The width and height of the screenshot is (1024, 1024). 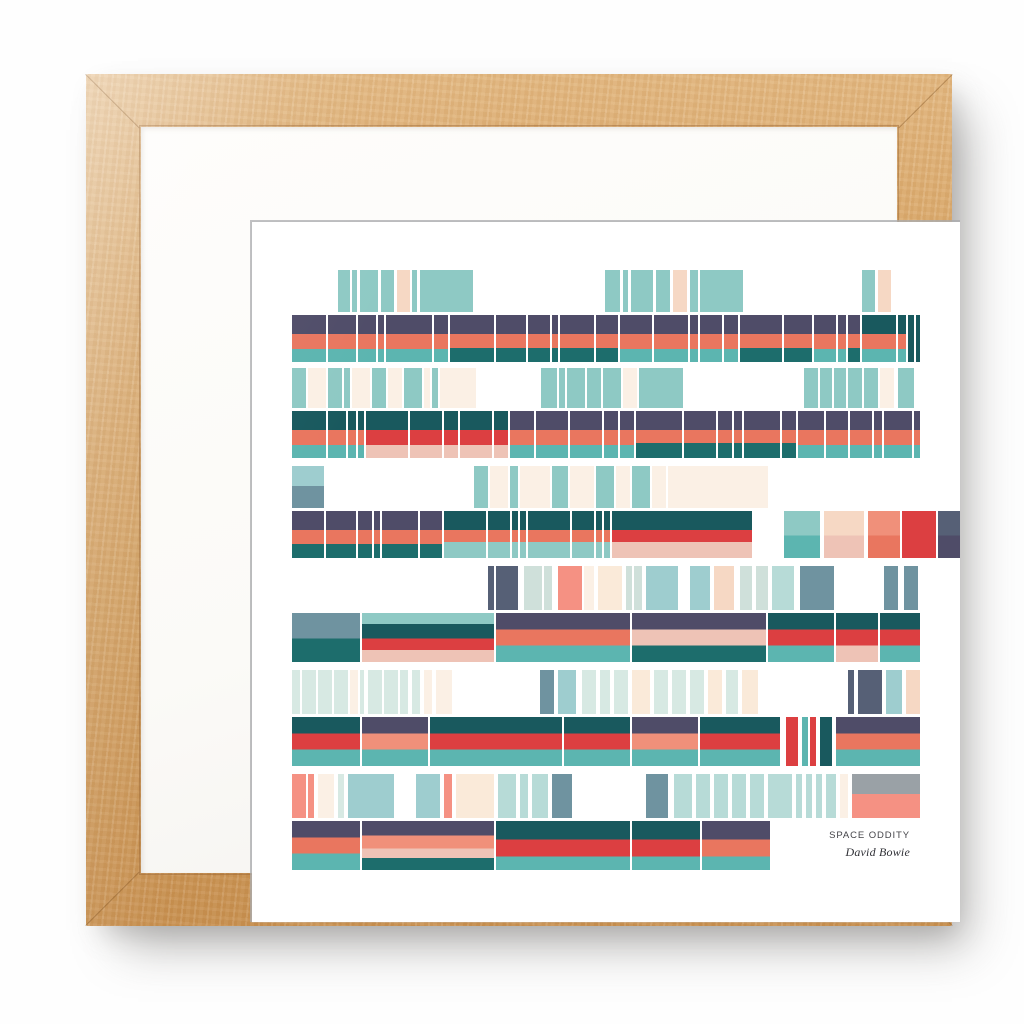 What do you see at coordinates (869, 835) in the screenshot?
I see `song-title: SPACE ODDITY` at bounding box center [869, 835].